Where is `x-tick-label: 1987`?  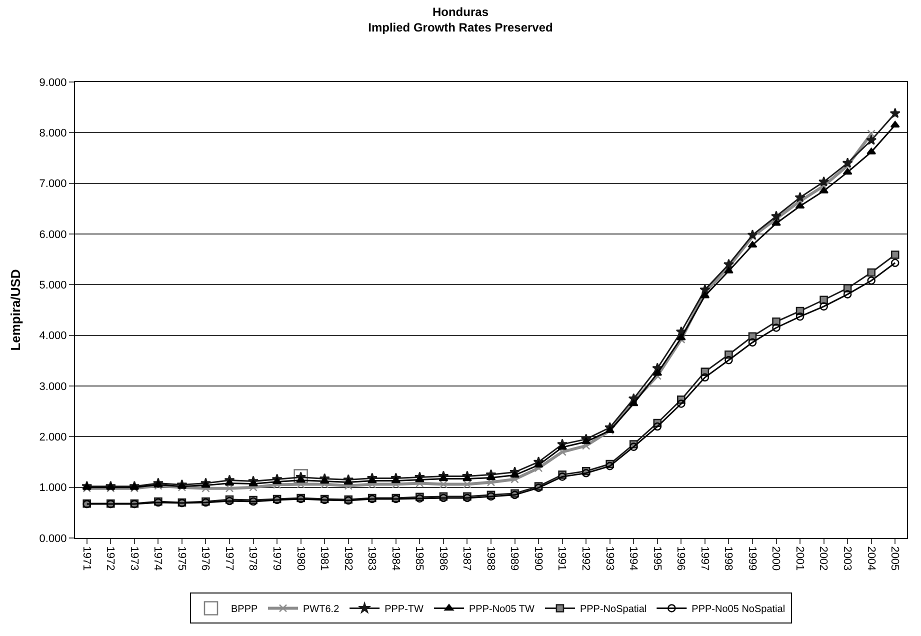
x-tick-label: 1987 is located at coordinates (466, 558).